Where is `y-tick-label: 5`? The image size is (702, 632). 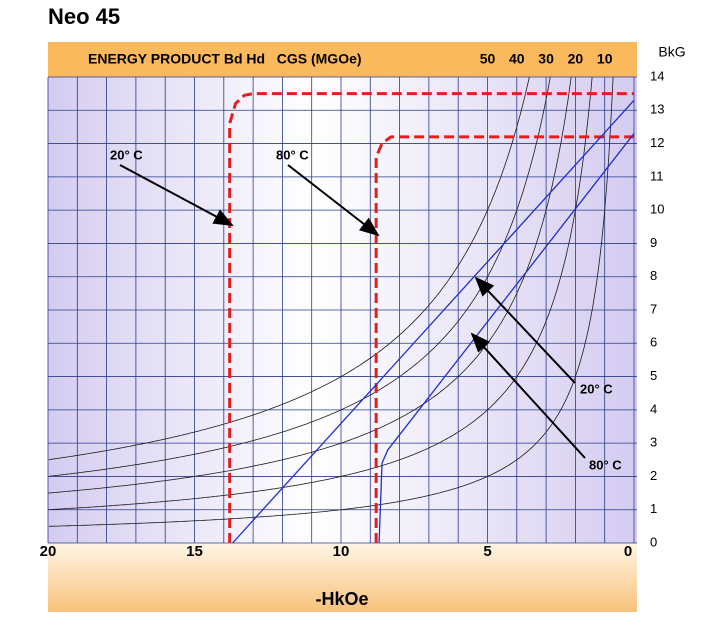 y-tick-label: 5 is located at coordinates (653, 375).